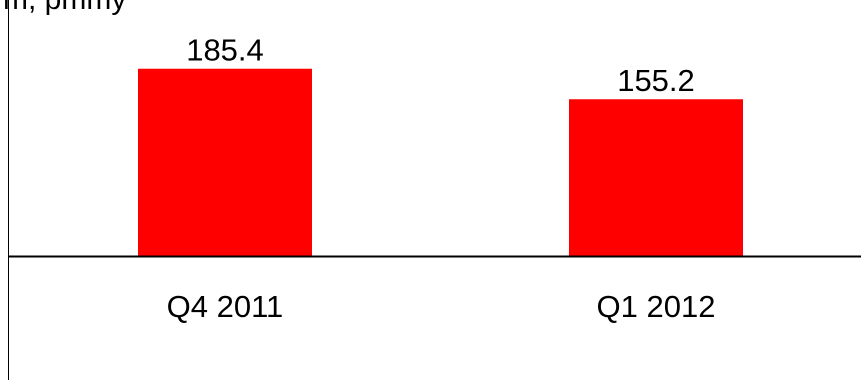 The height and width of the screenshot is (380, 861). What do you see at coordinates (656, 80) in the screenshot?
I see `data-label-q1-2012: 155.2` at bounding box center [656, 80].